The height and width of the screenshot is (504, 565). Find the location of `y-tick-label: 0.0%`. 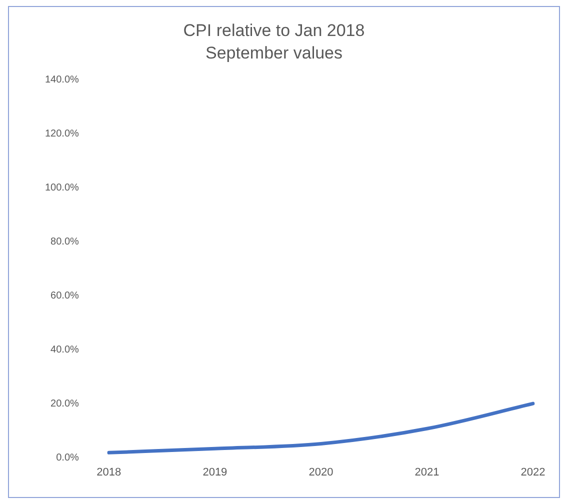

y-tick-label: 0.0% is located at coordinates (68, 458).